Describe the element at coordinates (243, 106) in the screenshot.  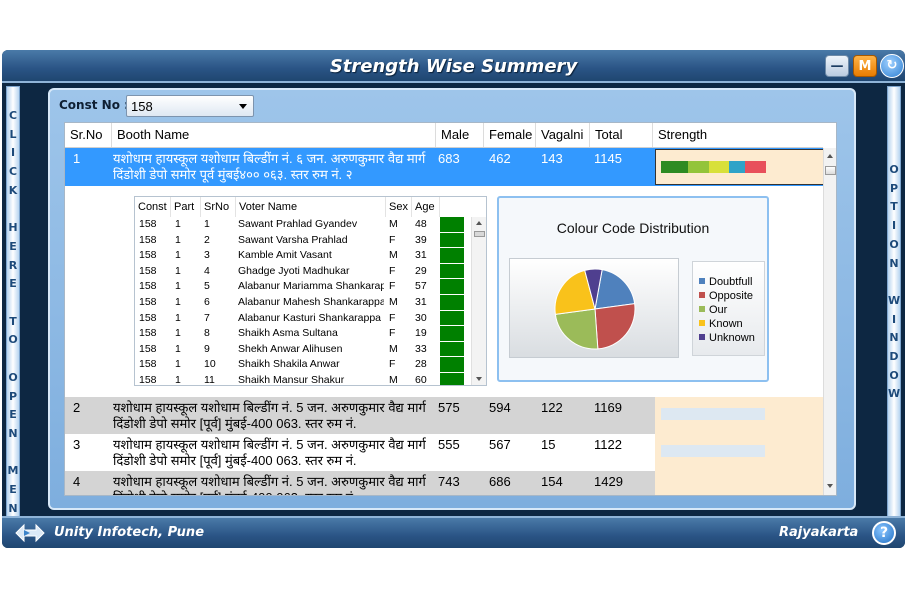
I see `chevron-down-icon` at that location.